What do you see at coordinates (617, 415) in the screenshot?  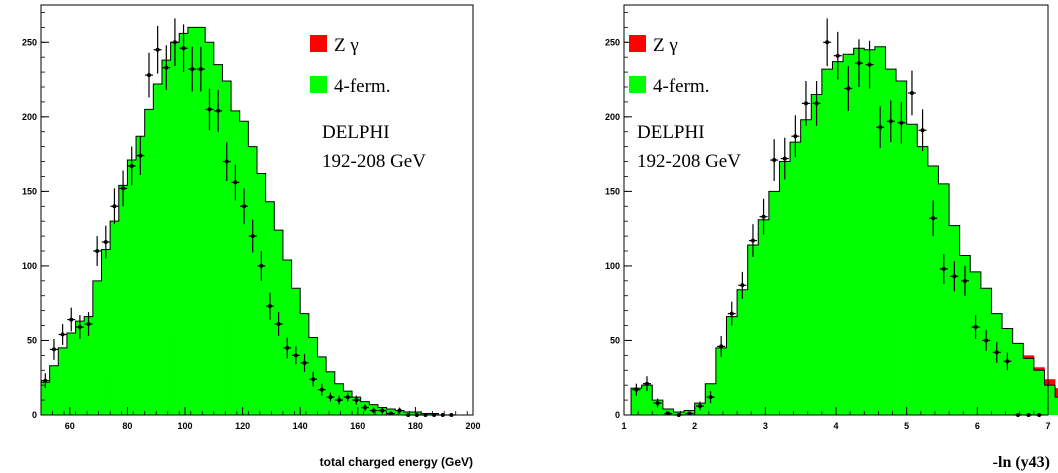 I see `right-y-tick-label: 0` at bounding box center [617, 415].